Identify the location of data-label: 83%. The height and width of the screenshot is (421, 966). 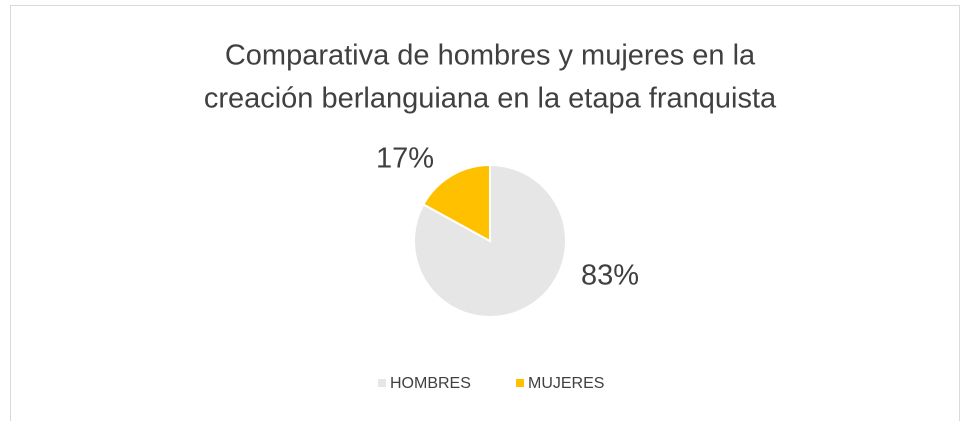
(610, 276).